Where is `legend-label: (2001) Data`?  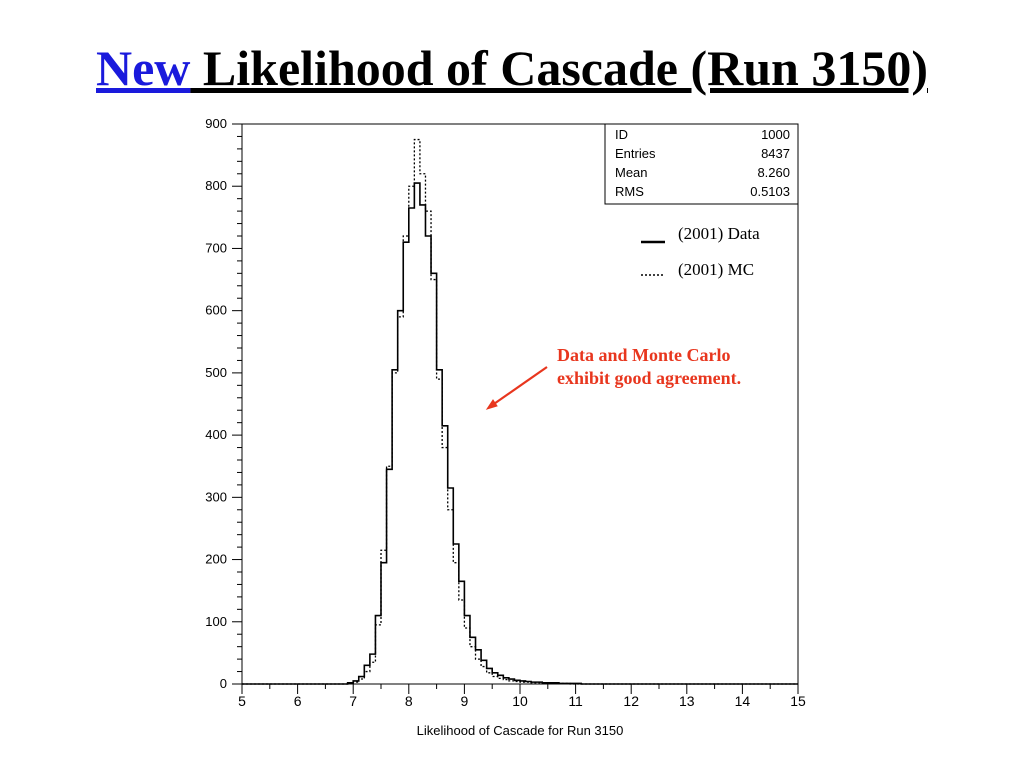 legend-label: (2001) Data is located at coordinates (719, 233).